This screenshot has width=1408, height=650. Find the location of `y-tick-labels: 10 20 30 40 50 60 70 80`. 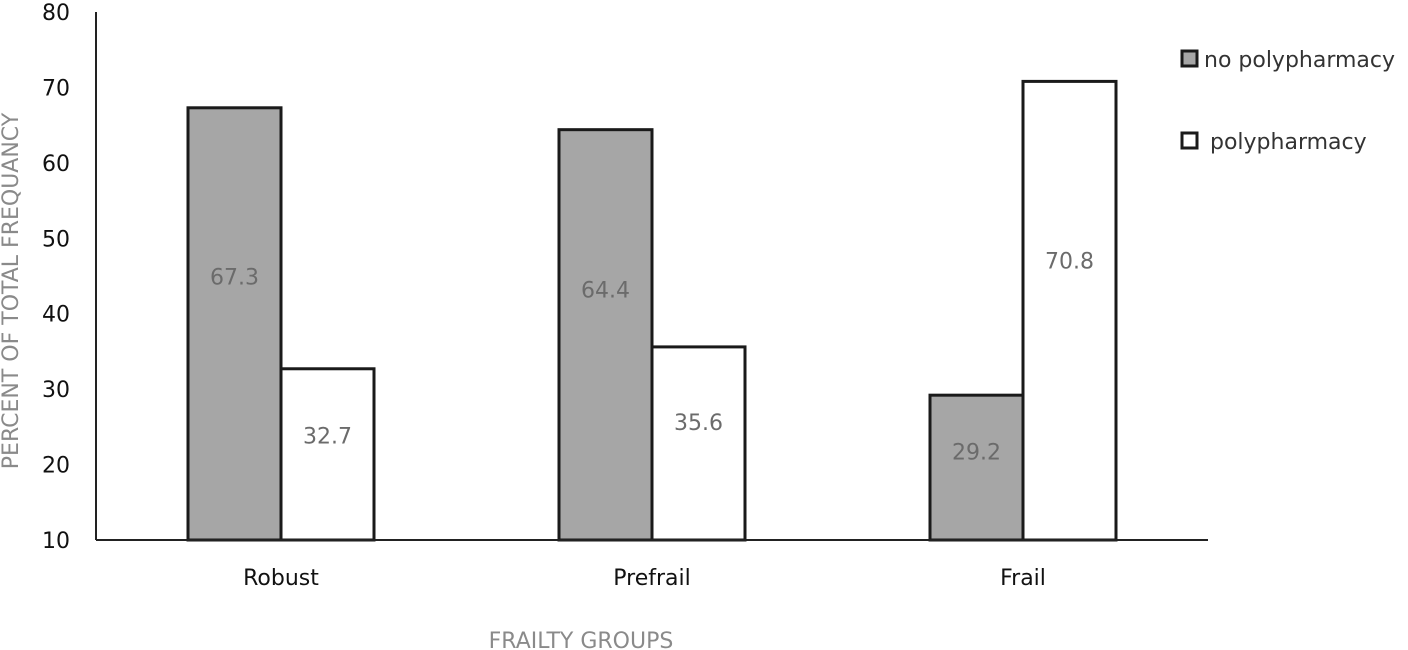

y-tick-labels: 10 20 30 40 50 60 70 80 is located at coordinates (56, 277).